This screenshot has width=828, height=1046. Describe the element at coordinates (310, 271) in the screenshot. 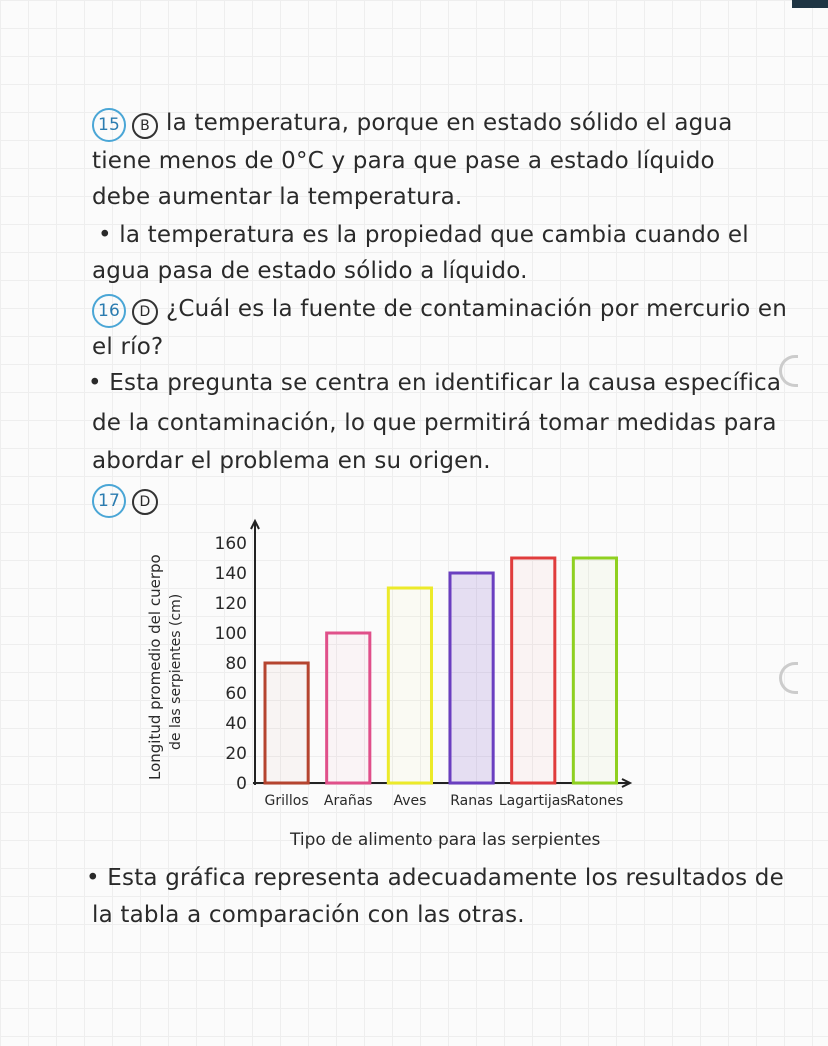

I see `q15-bullet-2: agua pasa de estado sólido a líquido.` at that location.